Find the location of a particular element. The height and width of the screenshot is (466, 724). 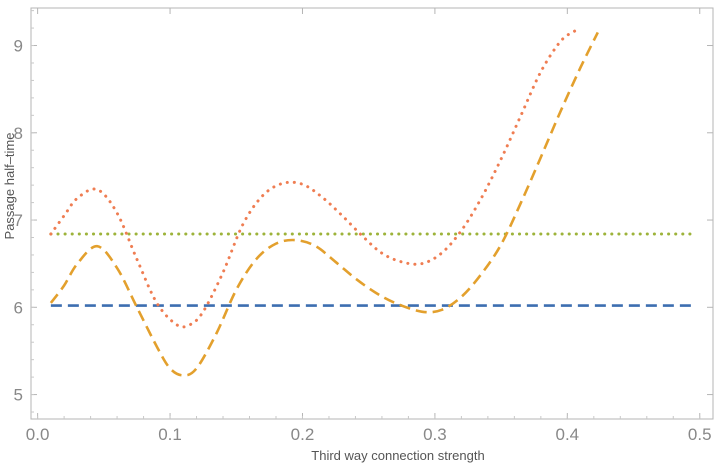

y-tick-label: 6 is located at coordinates (18, 307).